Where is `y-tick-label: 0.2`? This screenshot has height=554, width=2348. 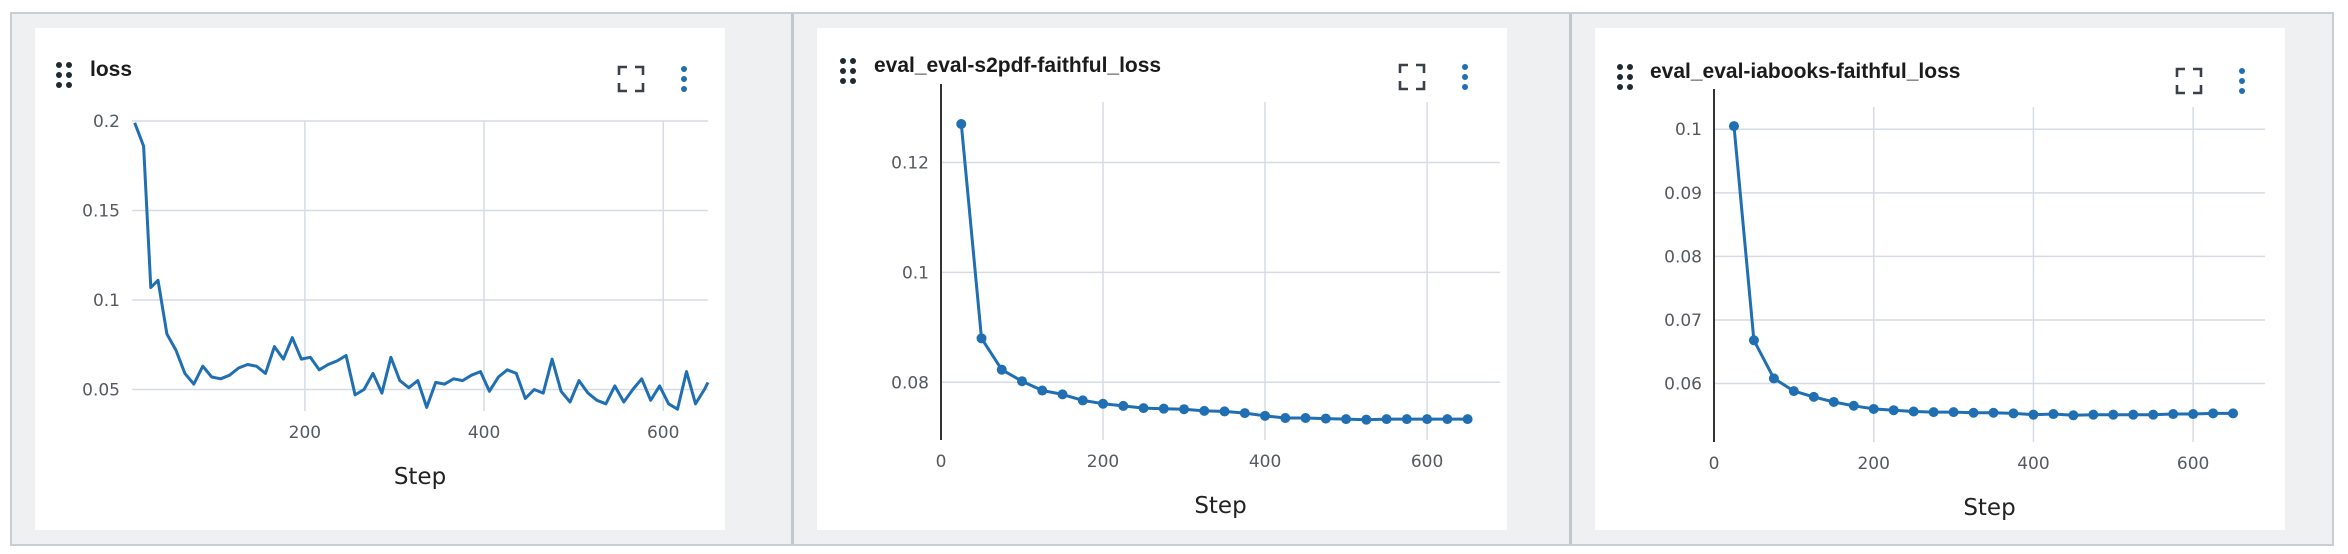
y-tick-label: 0.2 is located at coordinates (106, 122).